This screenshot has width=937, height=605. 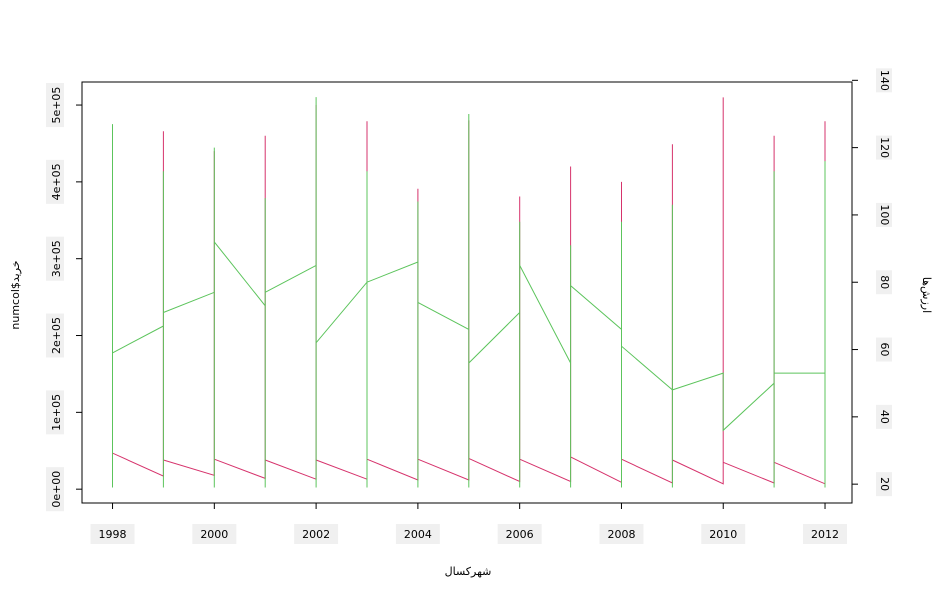 I want to click on y2-axis-title: ارزش‌ها, so click(x=926, y=295).